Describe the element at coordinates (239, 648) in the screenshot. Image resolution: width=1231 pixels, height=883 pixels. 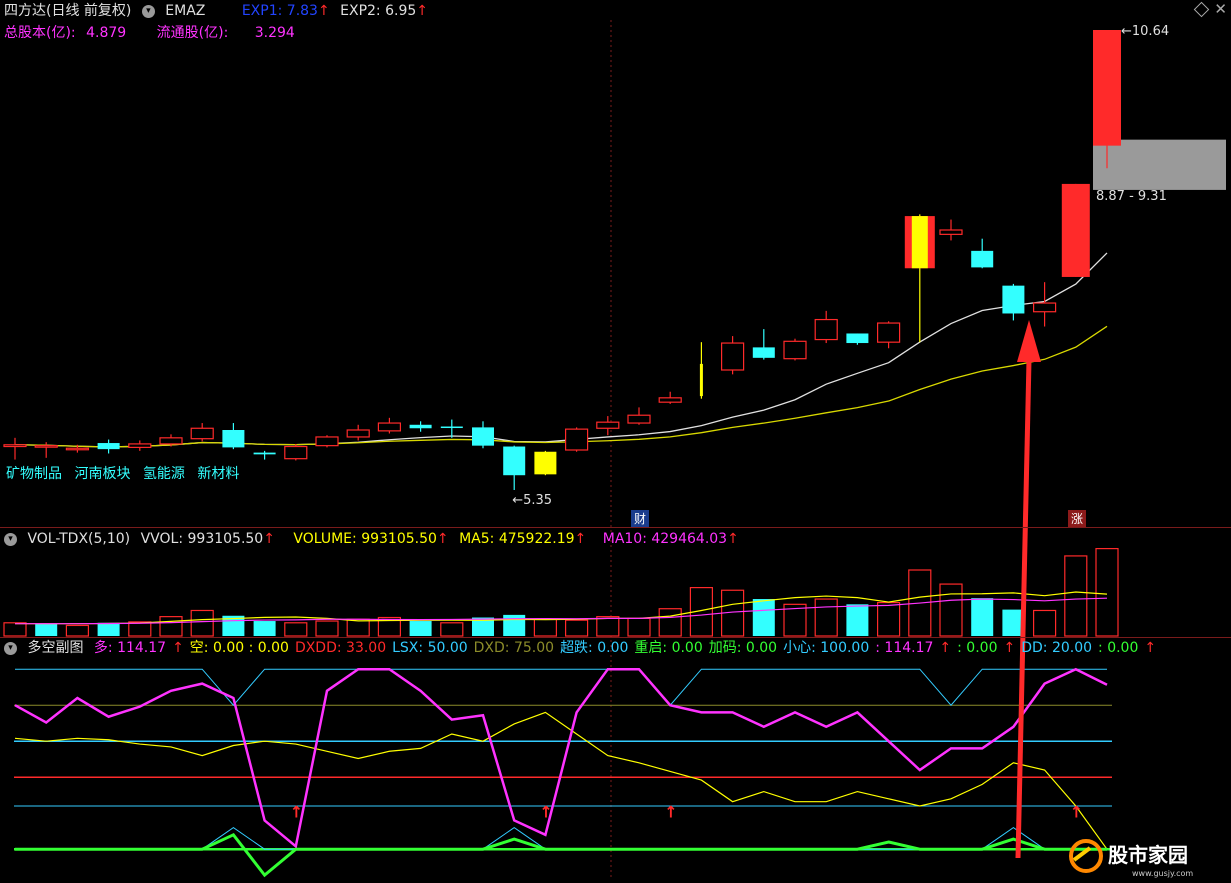
I see `sub-indicator-value: 空: 0.00 : 0.00` at that location.